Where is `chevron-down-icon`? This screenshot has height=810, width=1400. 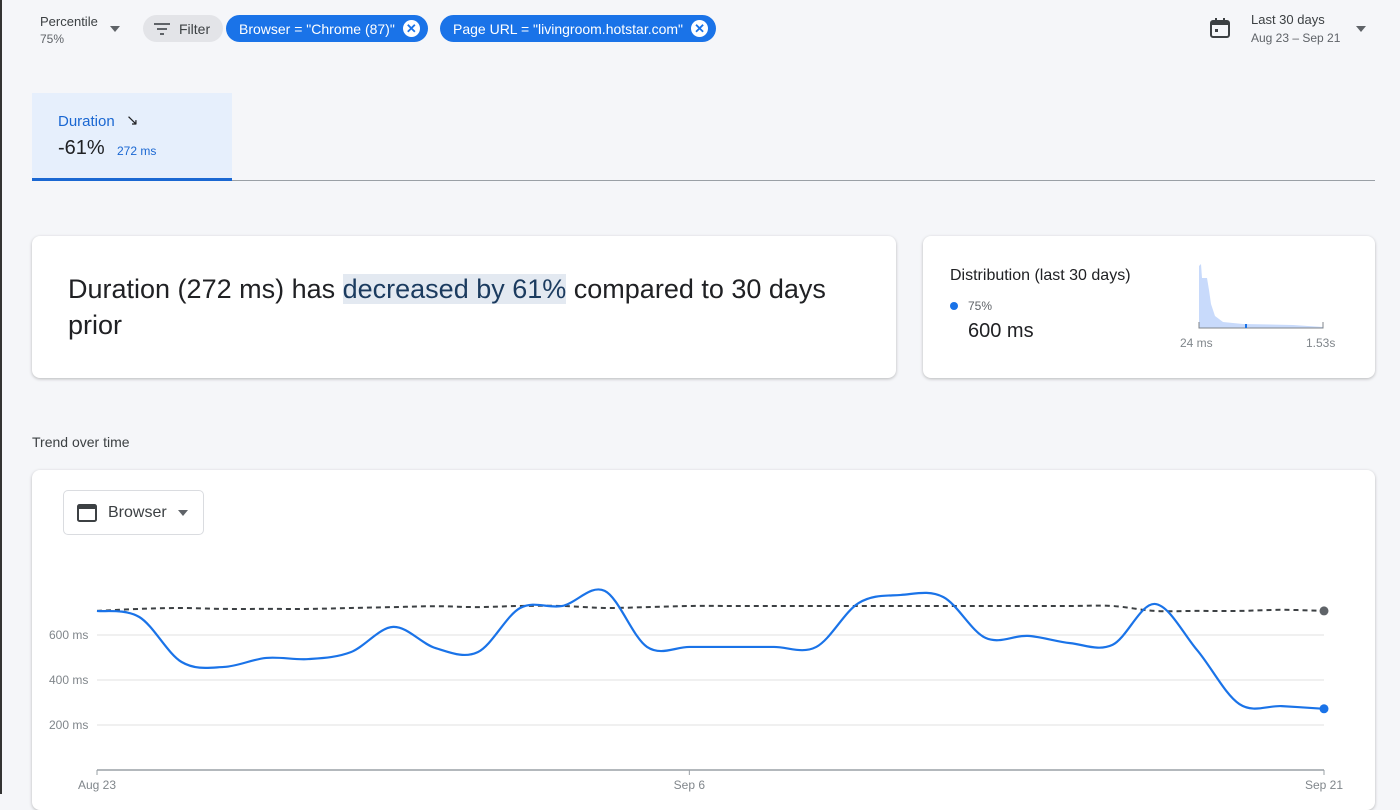 chevron-down-icon is located at coordinates (182, 512).